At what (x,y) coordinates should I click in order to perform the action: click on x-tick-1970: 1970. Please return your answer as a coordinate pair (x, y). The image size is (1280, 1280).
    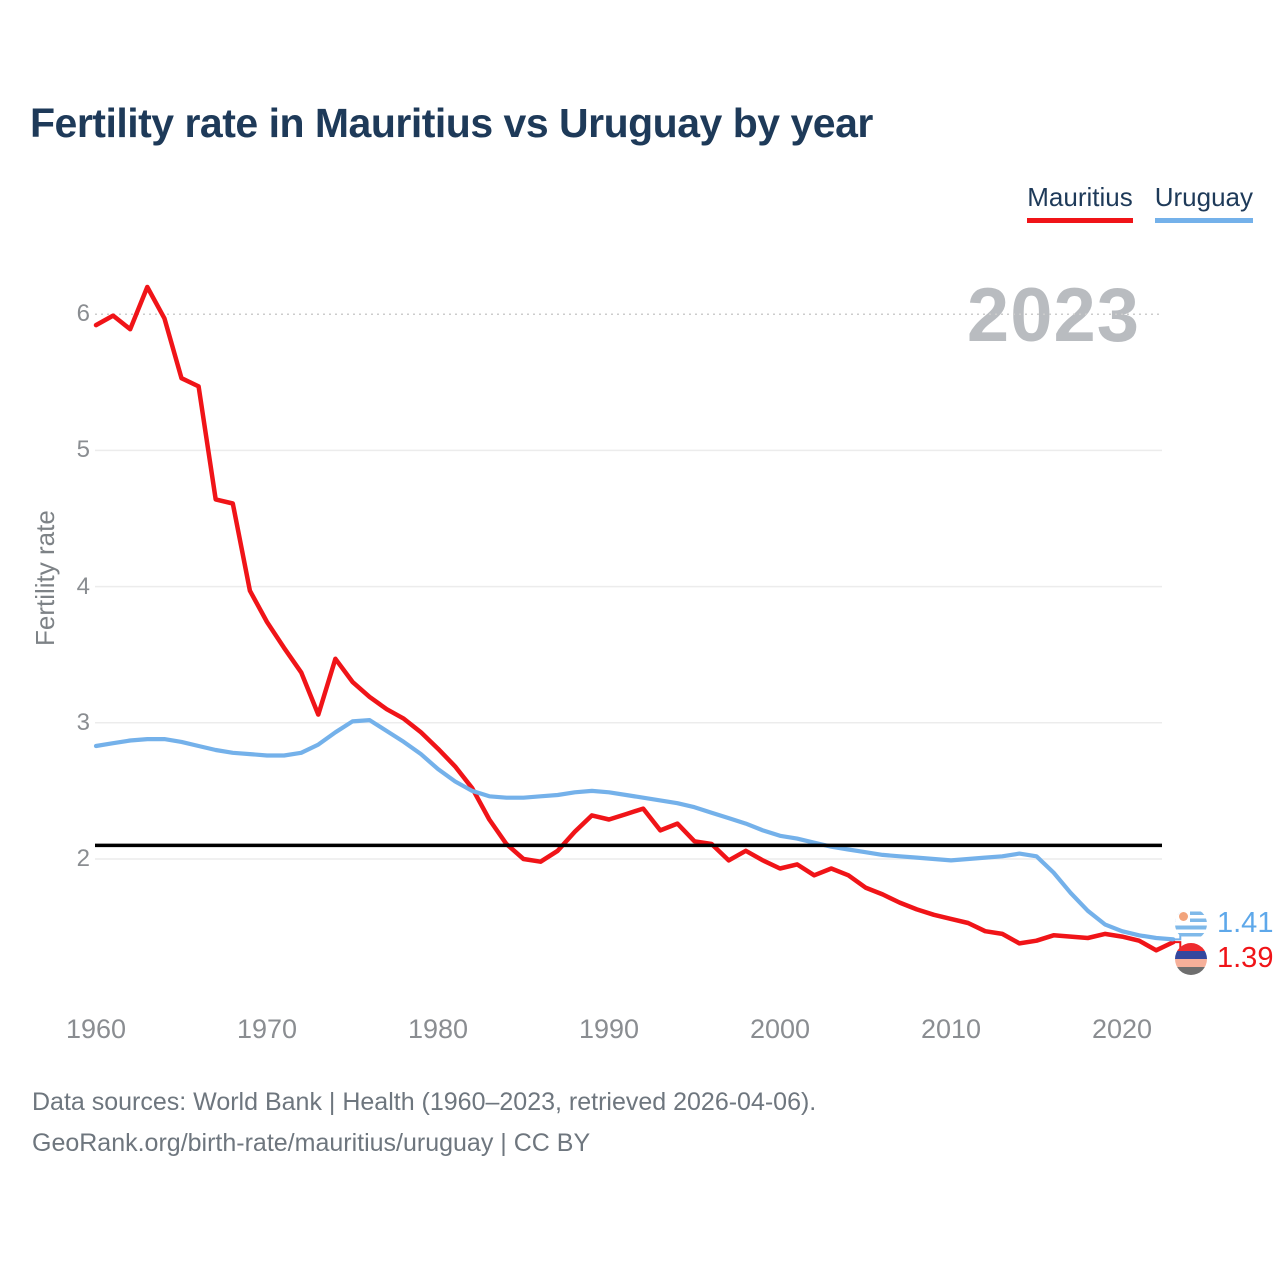
    Looking at the image, I should click on (267, 1029).